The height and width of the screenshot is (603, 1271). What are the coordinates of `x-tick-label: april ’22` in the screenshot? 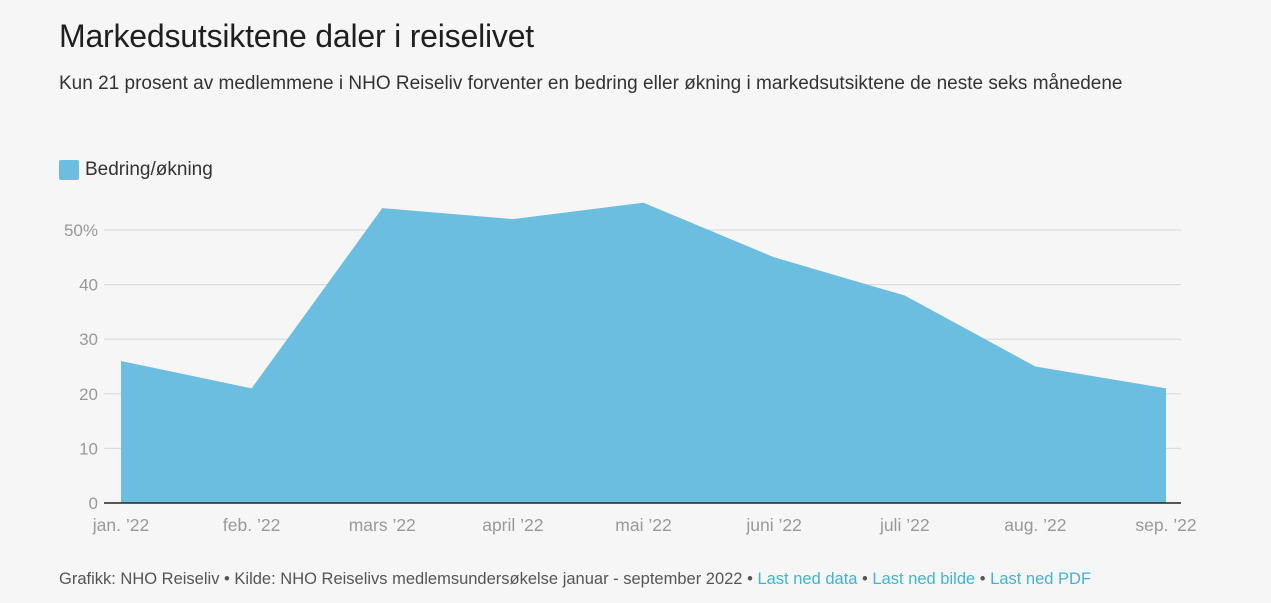 It's located at (512, 525).